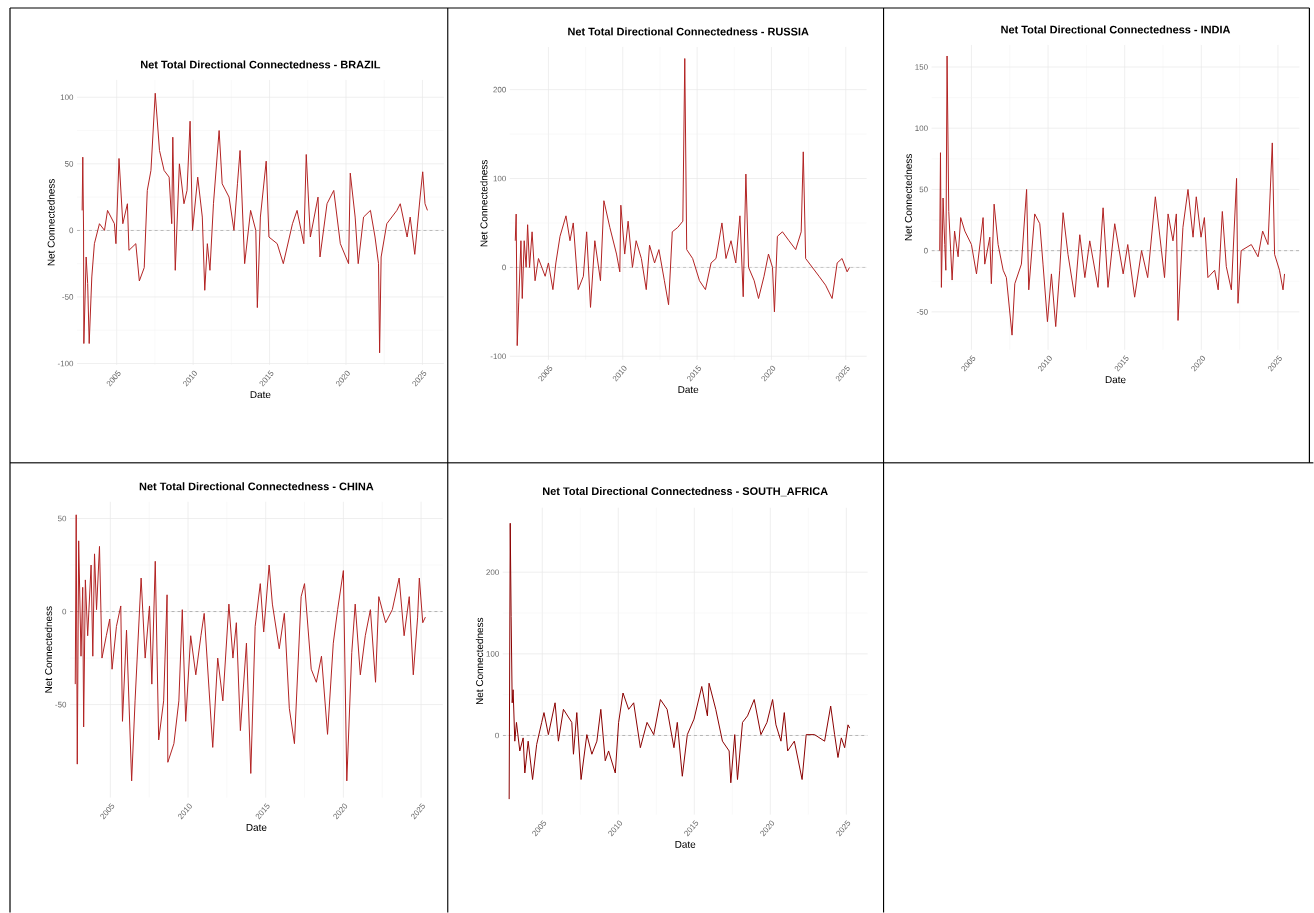 Image resolution: width=1314 pixels, height=913 pixels. I want to click on chart-title: Net Total Directional Connectedness - CHINA, so click(256, 486).